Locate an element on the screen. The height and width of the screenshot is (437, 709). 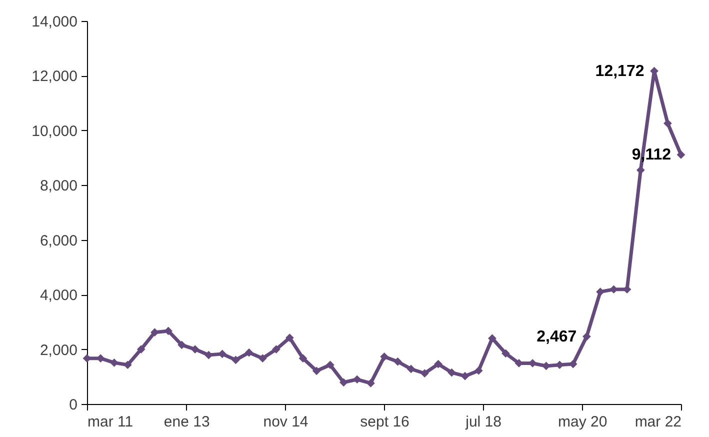
x-tick-label: may 20 is located at coordinates (583, 422).